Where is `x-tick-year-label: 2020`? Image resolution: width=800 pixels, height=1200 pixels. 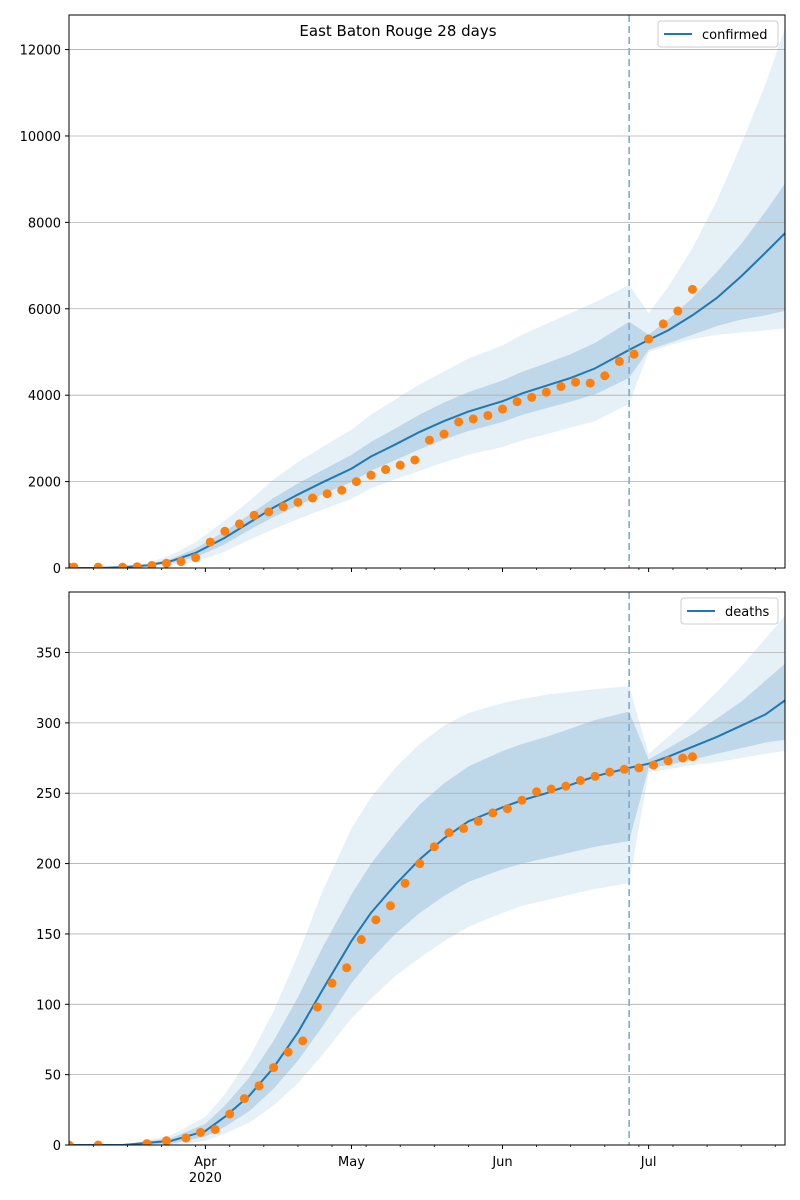 x-tick-year-label: 2020 is located at coordinates (205, 1178).